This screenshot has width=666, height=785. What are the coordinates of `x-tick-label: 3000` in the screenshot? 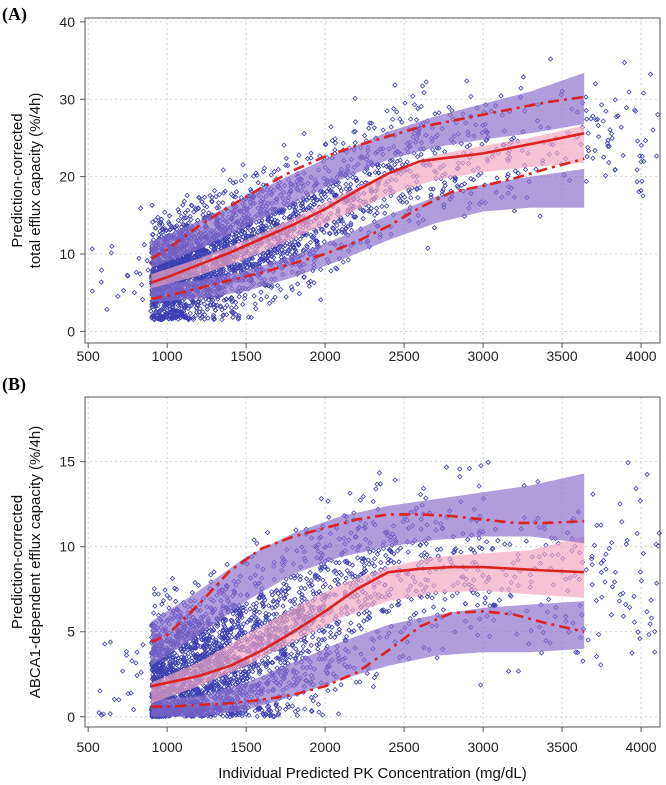 It's located at (482, 356).